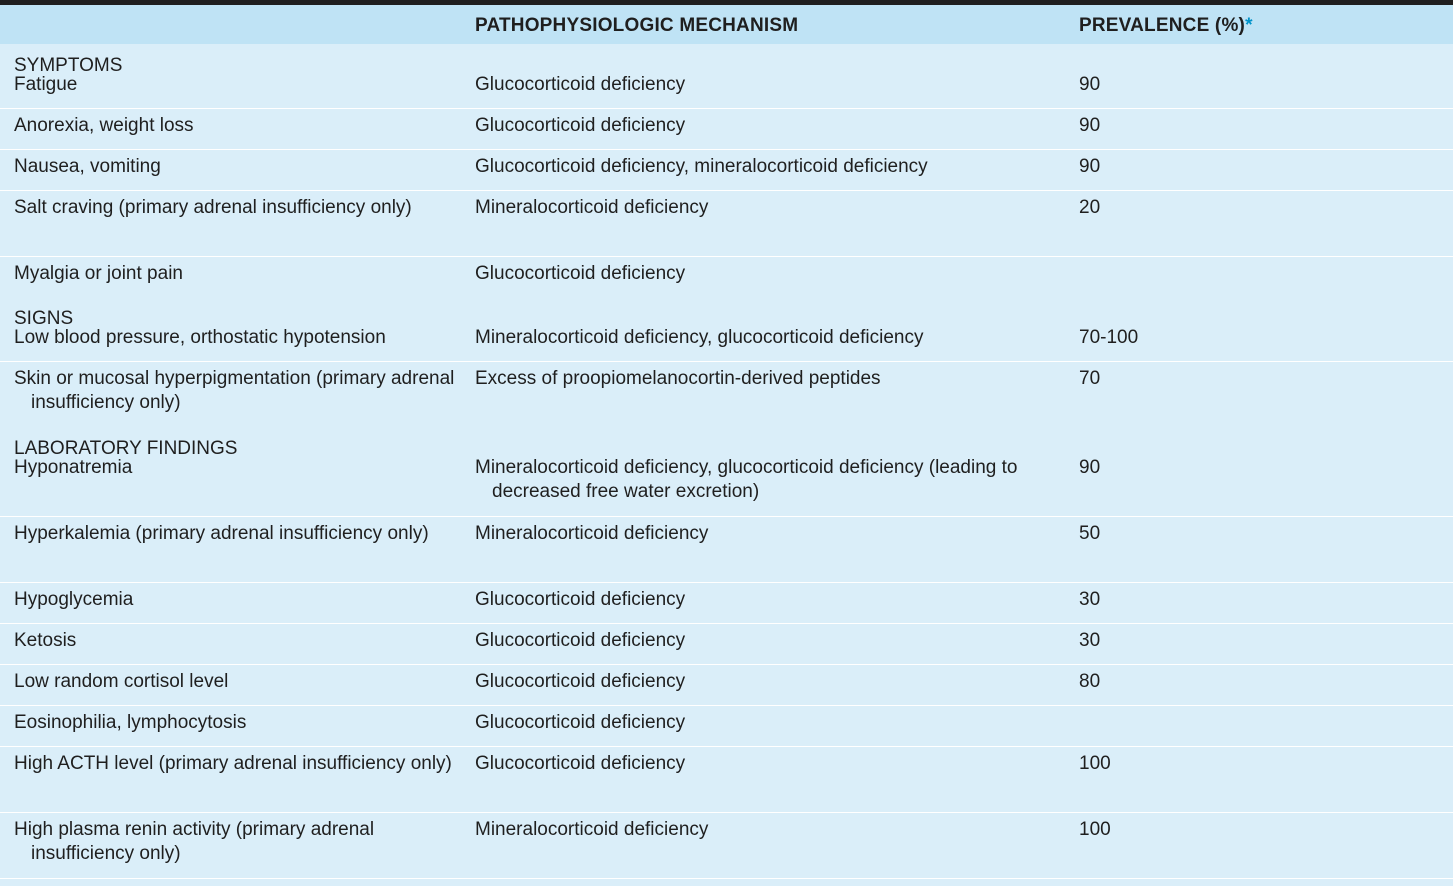  Describe the element at coordinates (1090, 681) in the screenshot. I see `prevalence-cell: 80` at that location.